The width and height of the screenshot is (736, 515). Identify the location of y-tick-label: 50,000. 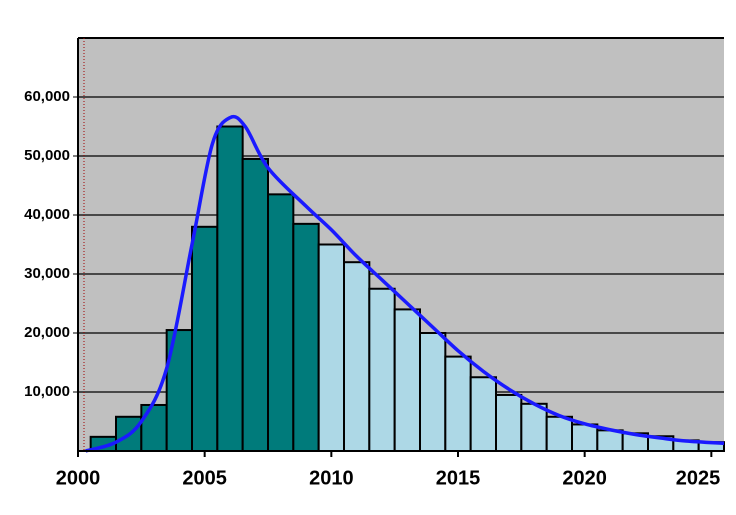
(47, 155).